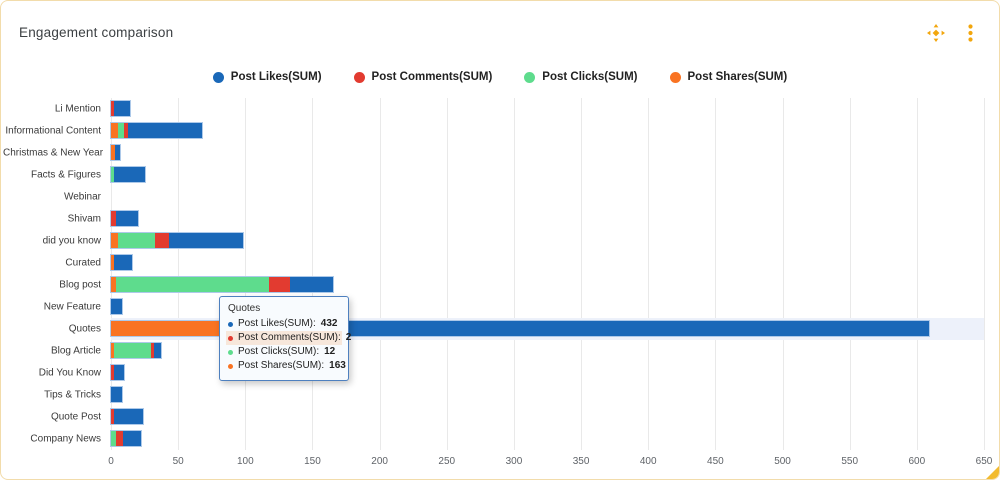  What do you see at coordinates (936, 33) in the screenshot?
I see `move-icon` at bounding box center [936, 33].